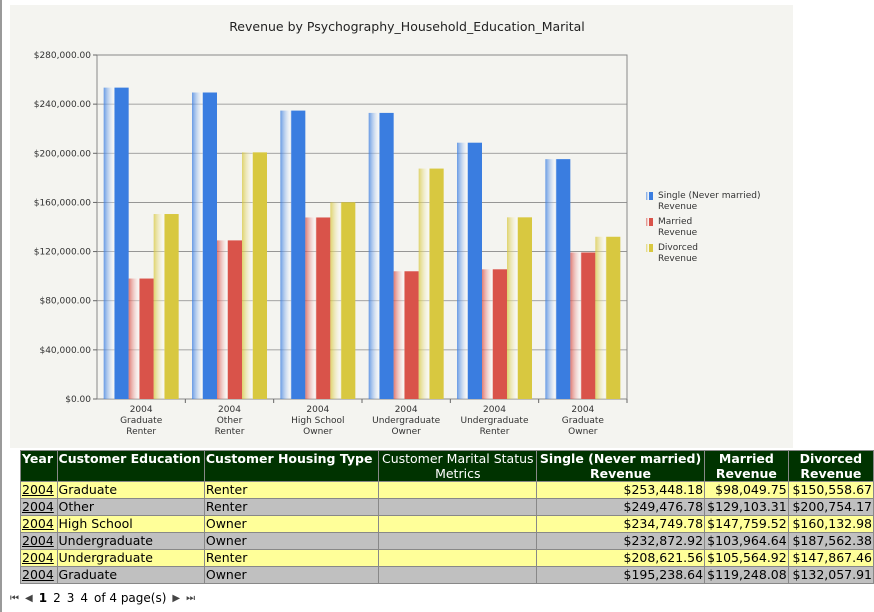  Describe the element at coordinates (621, 466) in the screenshot. I see `header-single: Single (Never married) Revenue` at that location.